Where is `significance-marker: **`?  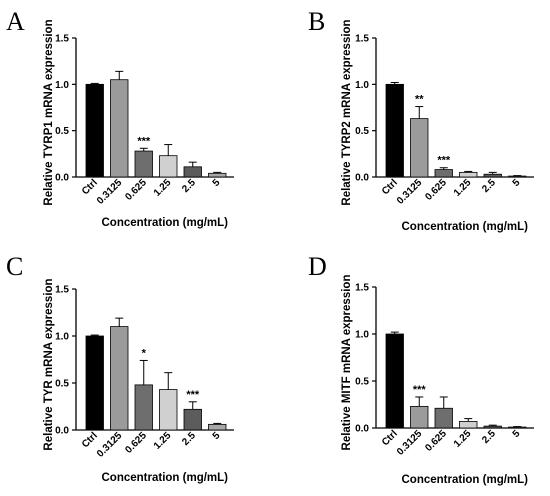 significance-marker: ** is located at coordinates (419, 100).